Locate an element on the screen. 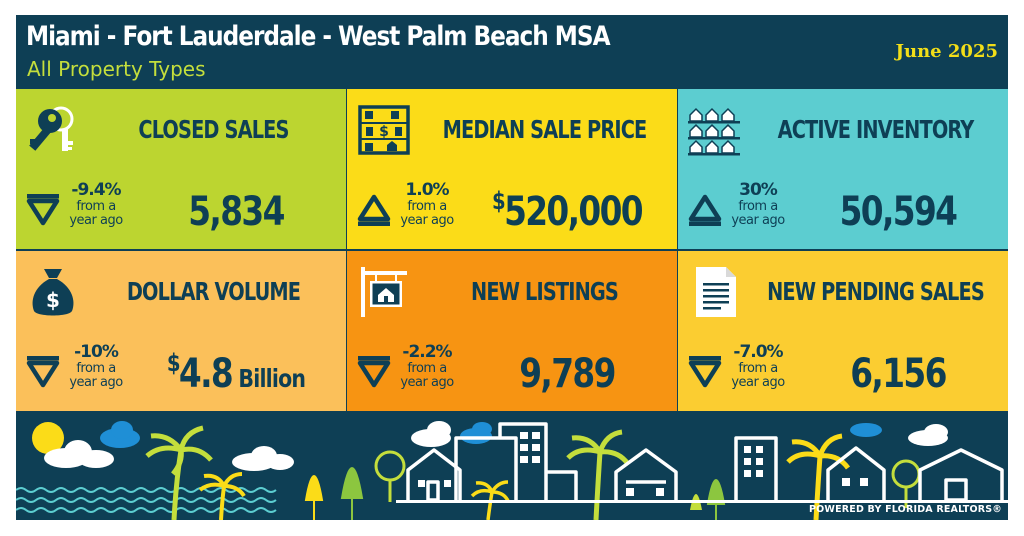  abacus-icon: $ is located at coordinates (384, 130).